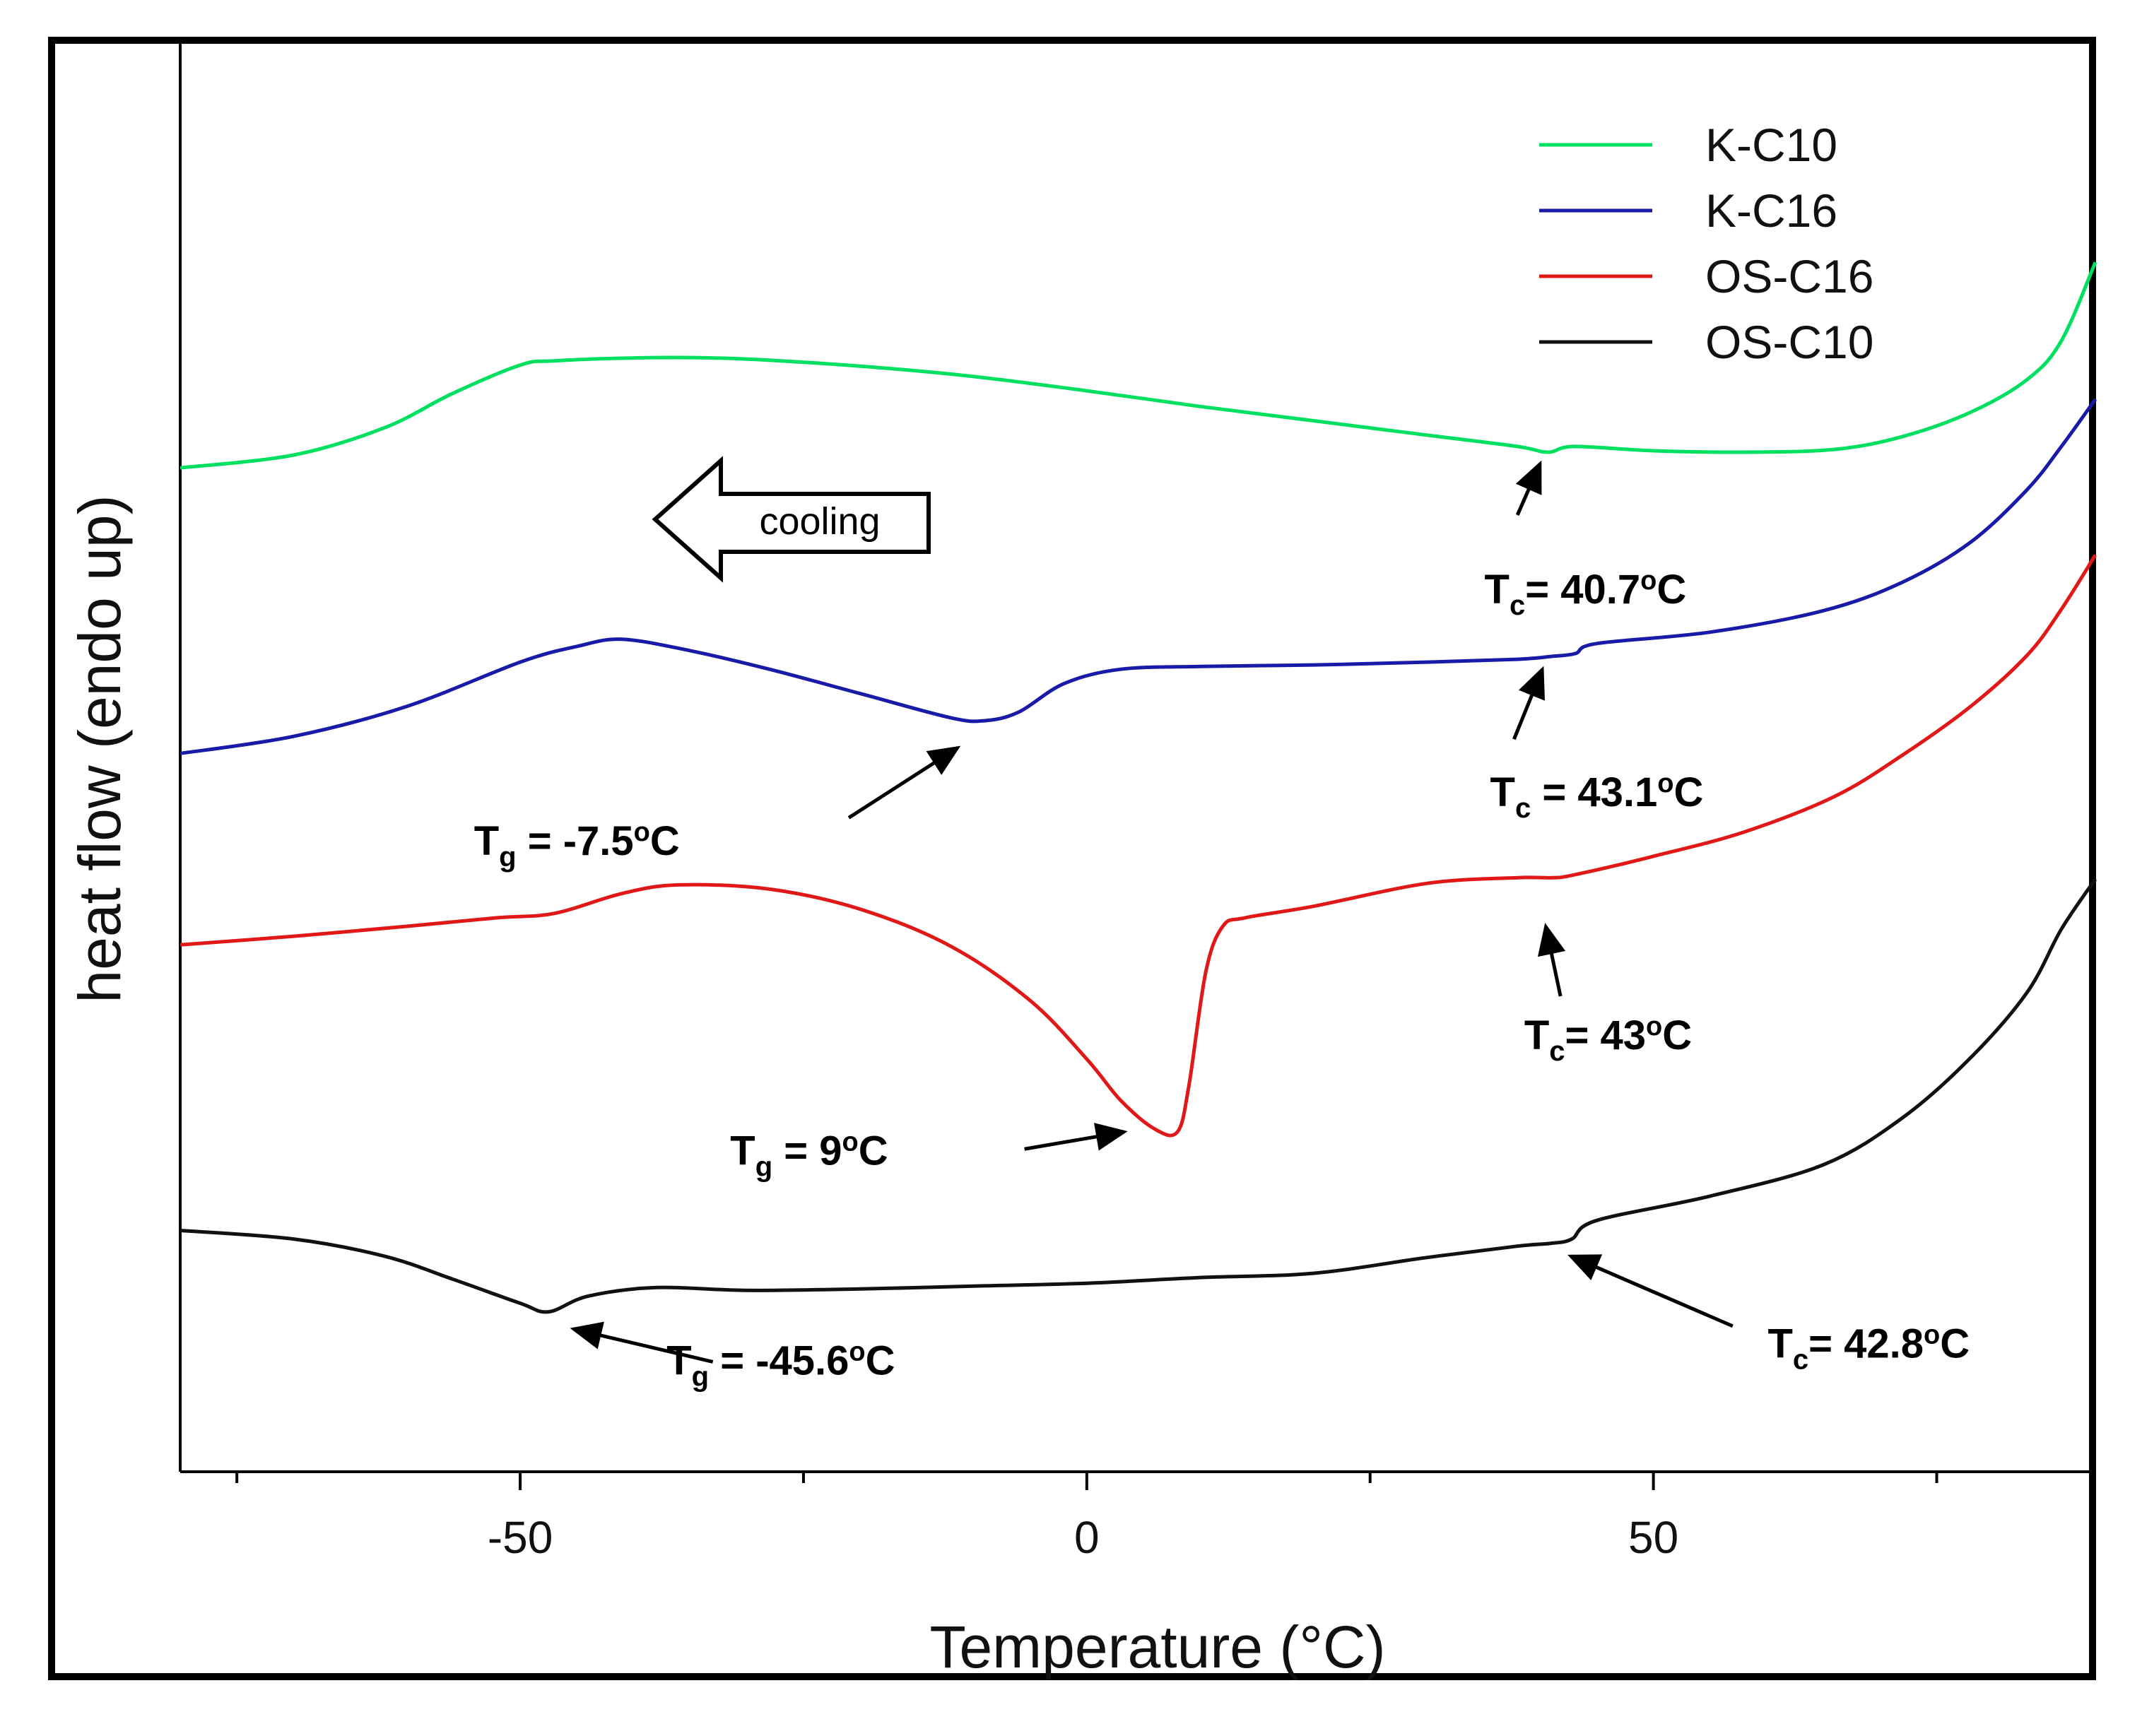 The width and height of the screenshot is (2130, 1736). I want to click on annotation-label: Tg = -45.6oC, so click(780, 1365).